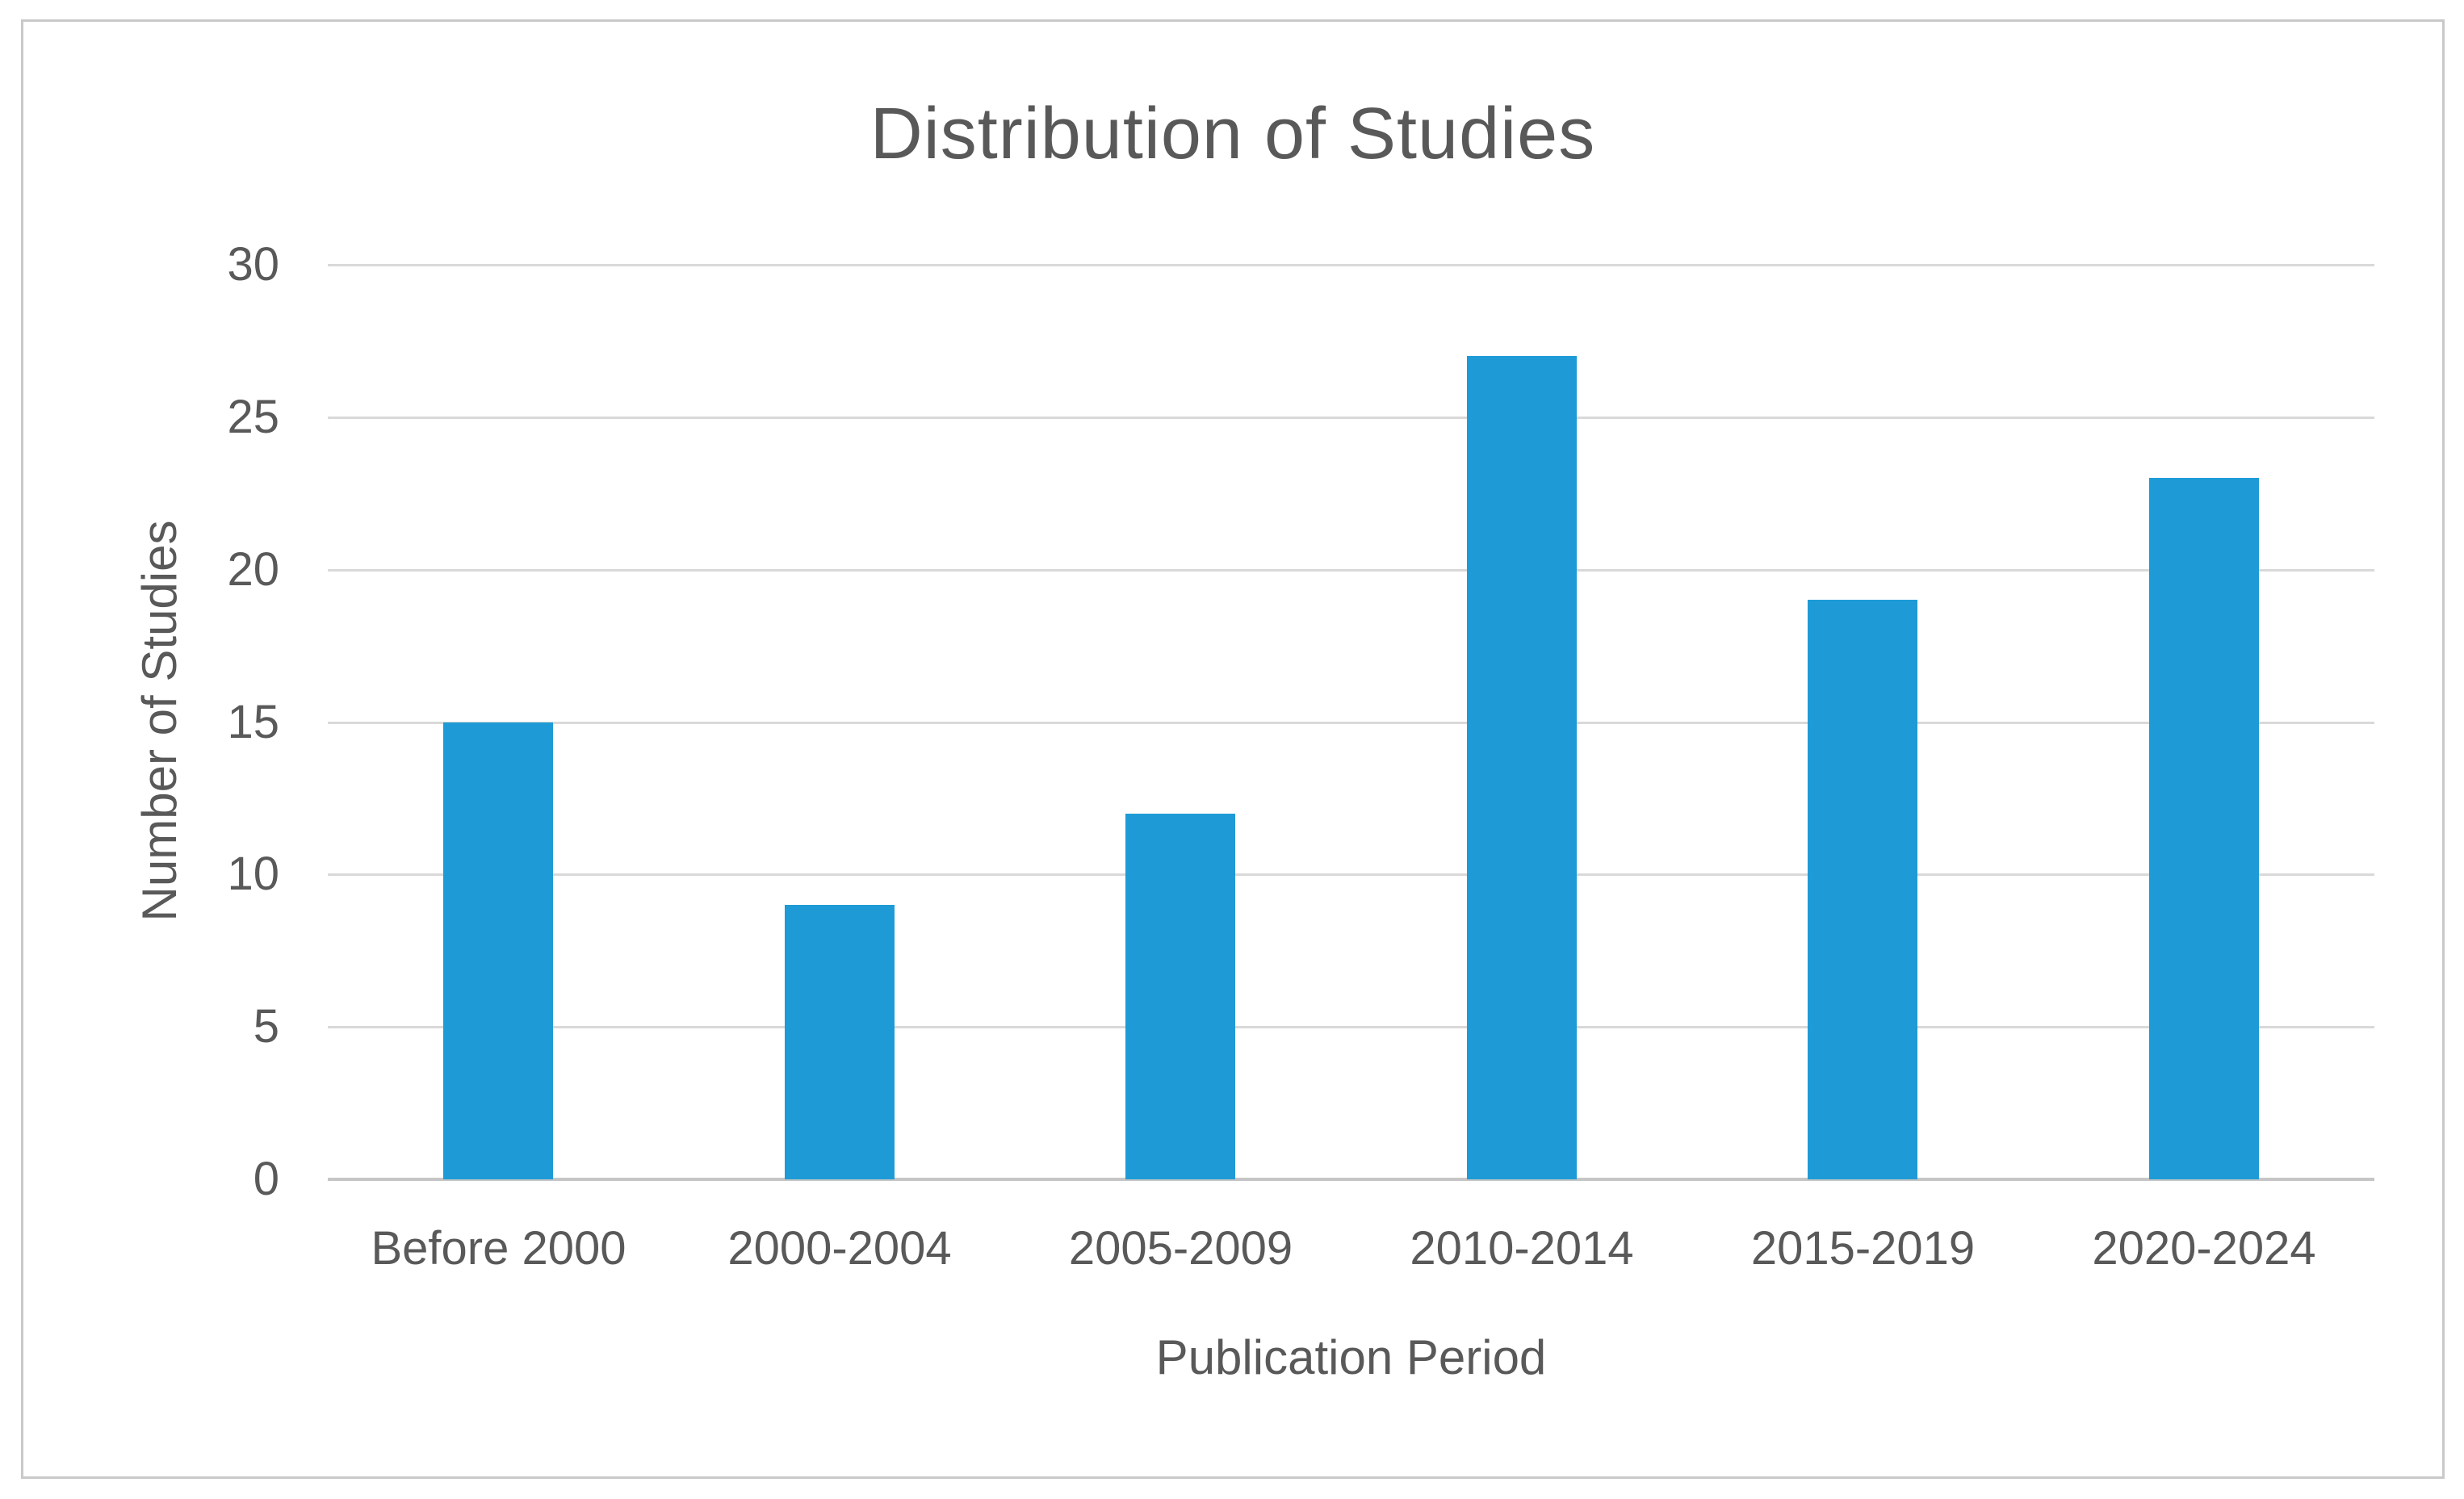 The image size is (2464, 1499). I want to click on x-axis-title: Publication Period, so click(1351, 1357).